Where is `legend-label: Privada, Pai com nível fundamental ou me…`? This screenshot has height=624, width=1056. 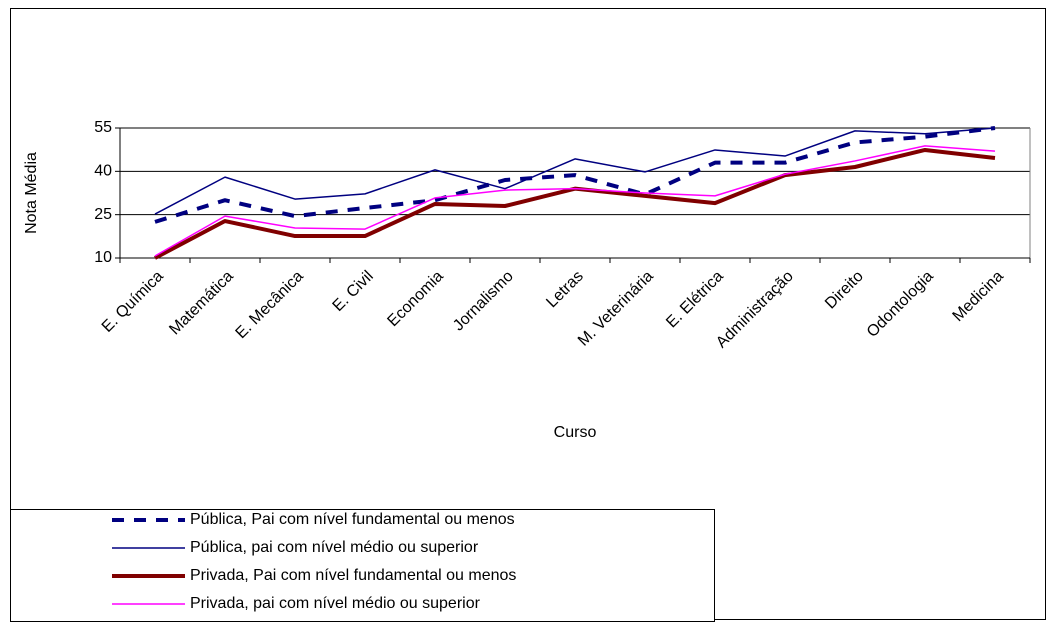 legend-label: Privada, Pai com nível fundamental ou me… is located at coordinates (353, 575).